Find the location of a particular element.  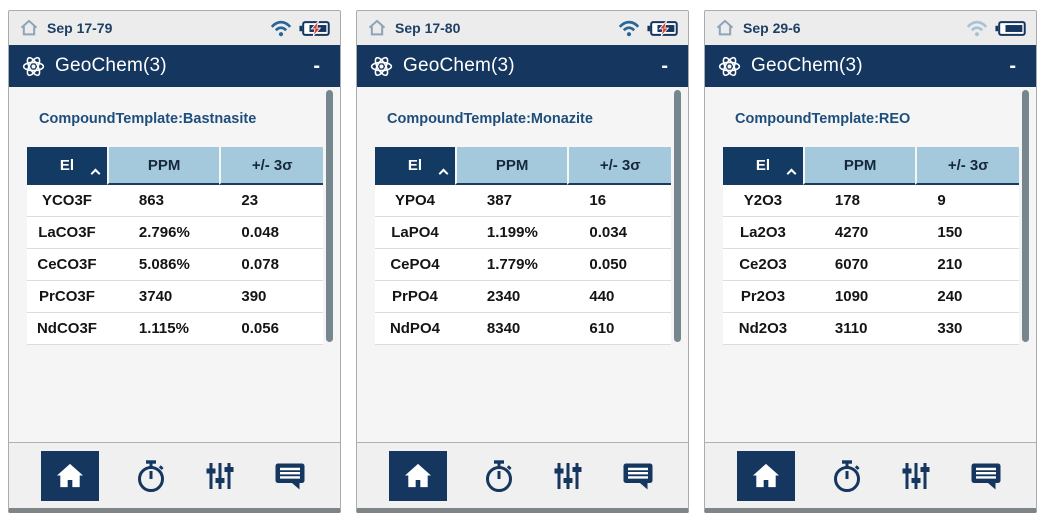

compound-template-label: CompoundTemplate:Bastnasite is located at coordinates (148, 119).